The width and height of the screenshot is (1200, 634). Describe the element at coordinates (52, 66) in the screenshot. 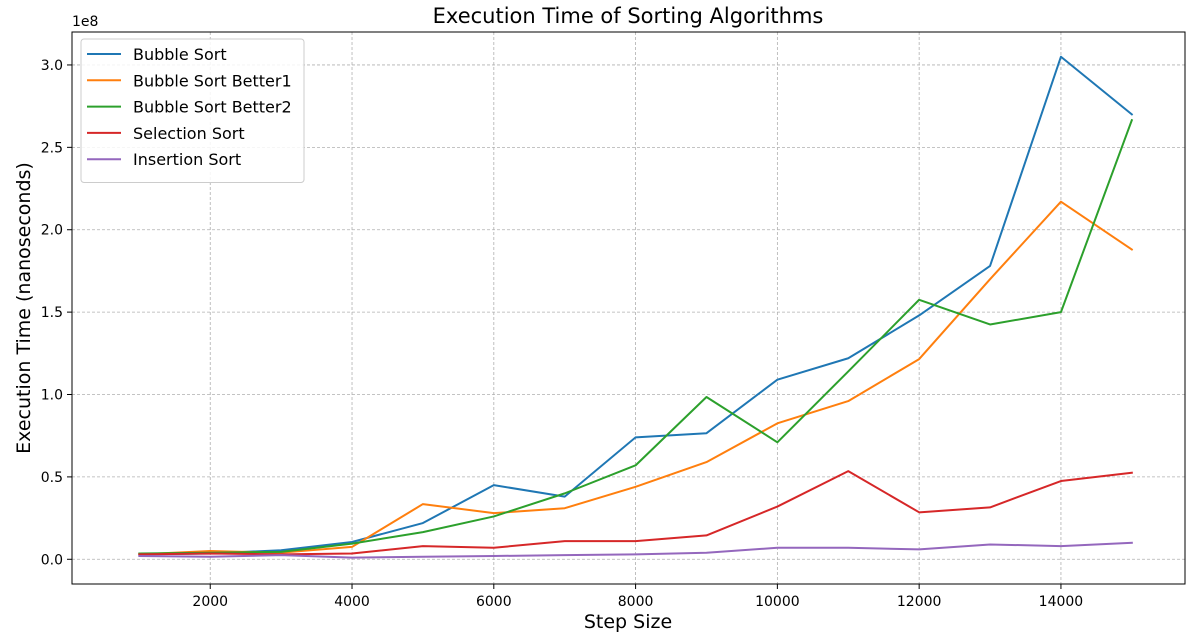

I see `y-tick-label: 3.0` at that location.